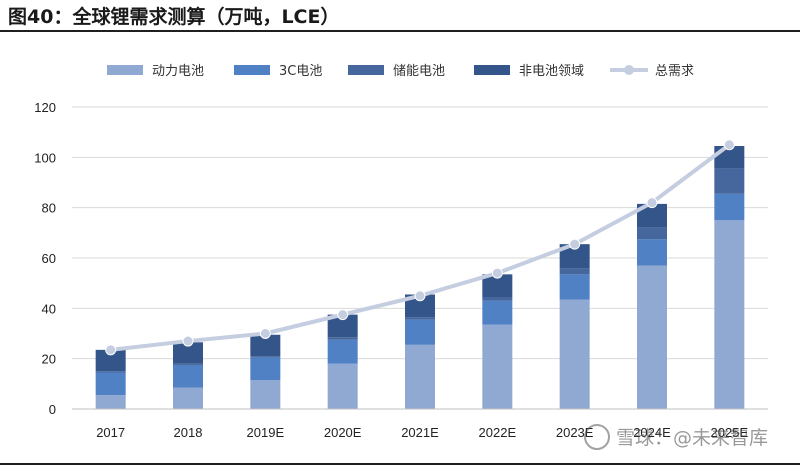  Describe the element at coordinates (692, 438) in the screenshot. I see `watermark-text: 雪球：@未来智库` at that location.